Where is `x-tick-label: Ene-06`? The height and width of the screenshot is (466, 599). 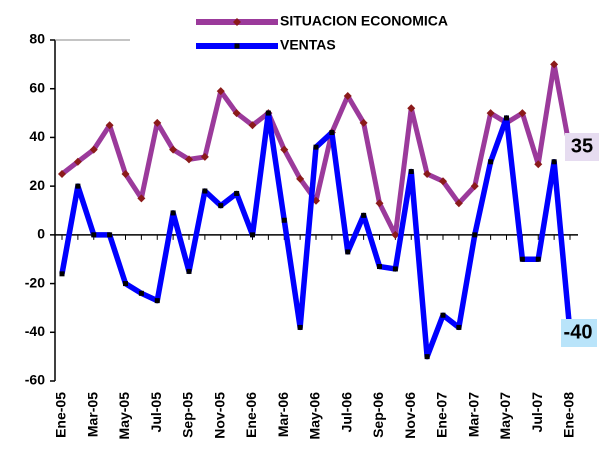
x-tick-label: Ene-06 is located at coordinates (251, 415).